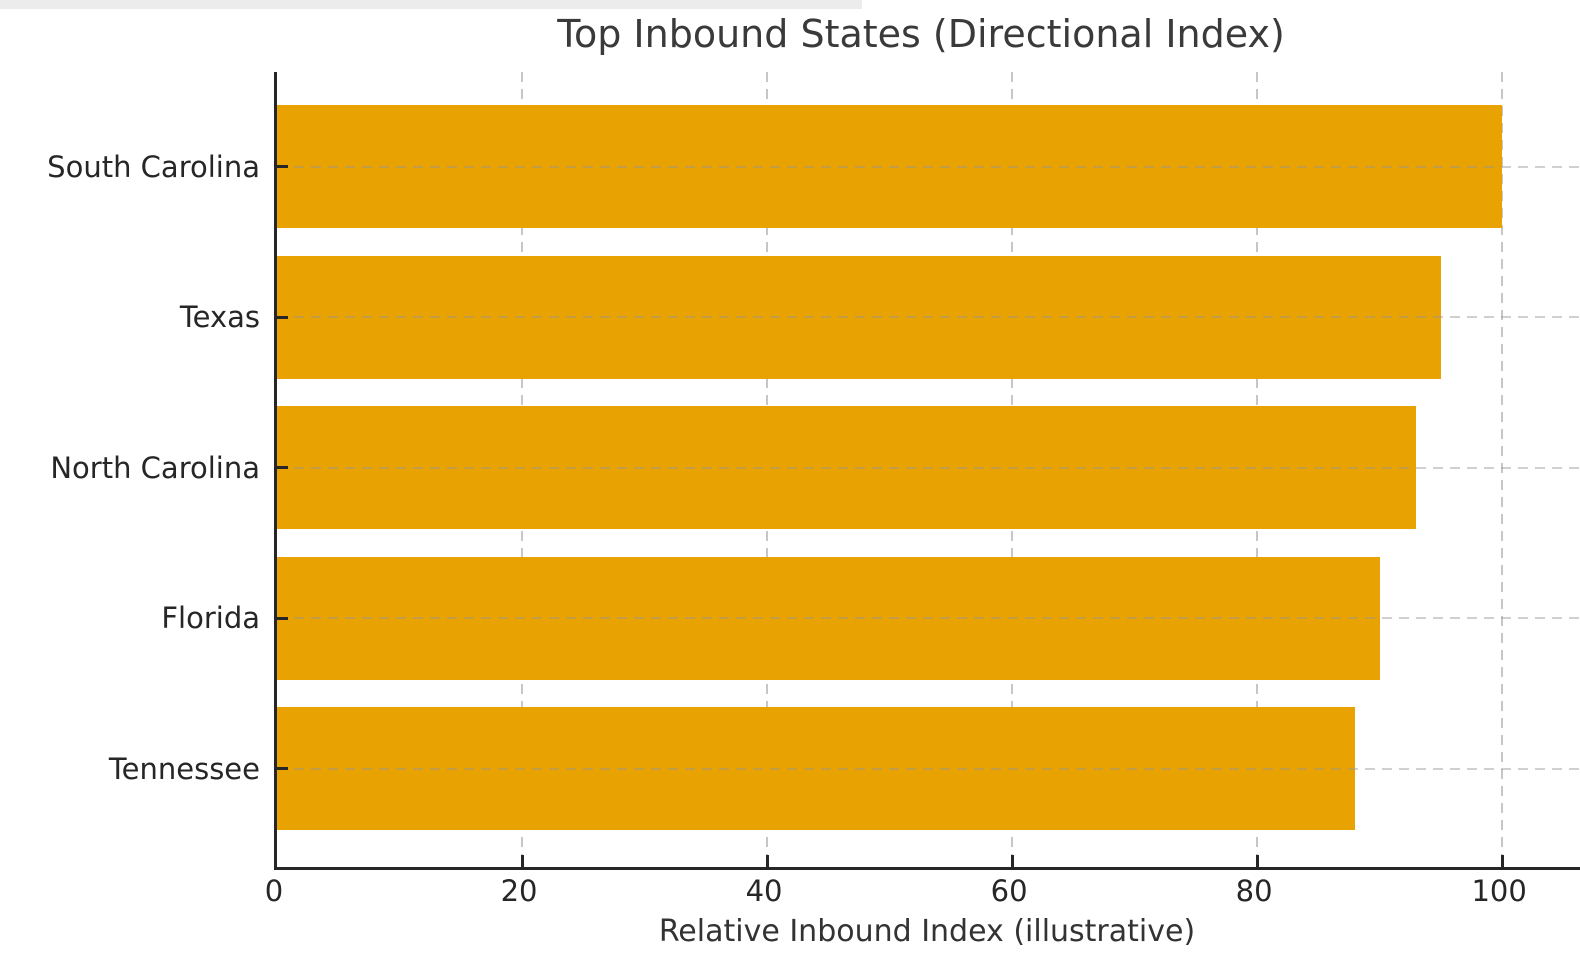 The width and height of the screenshot is (1580, 980). I want to click on chart-title: Top Inbound States (Directional Index), so click(921, 34).